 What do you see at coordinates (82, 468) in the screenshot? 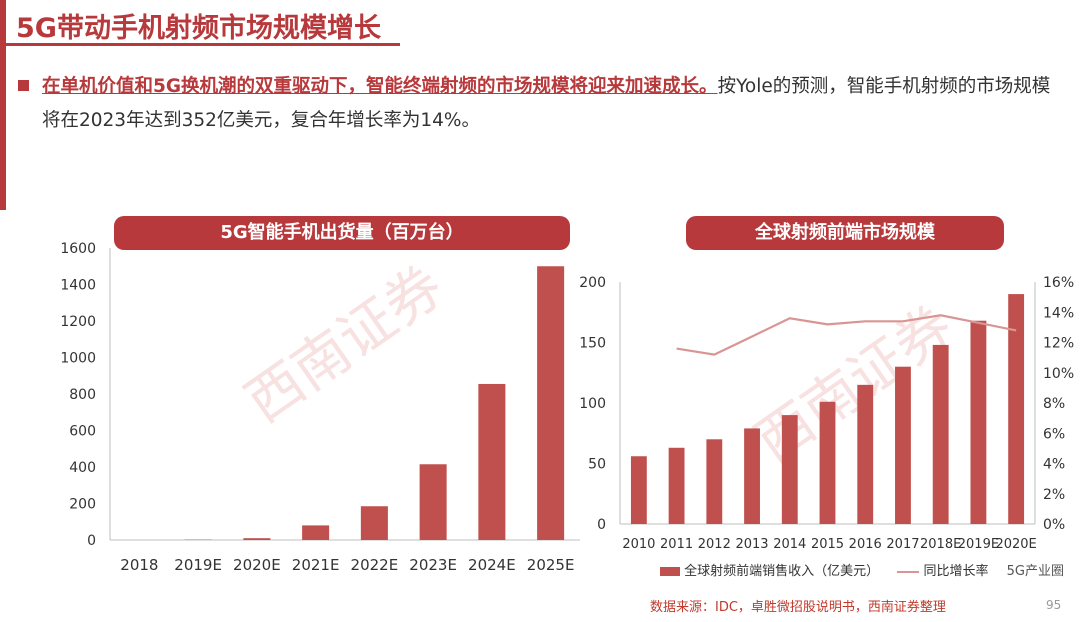
I see `chart1-y-tick: 400` at bounding box center [82, 468].